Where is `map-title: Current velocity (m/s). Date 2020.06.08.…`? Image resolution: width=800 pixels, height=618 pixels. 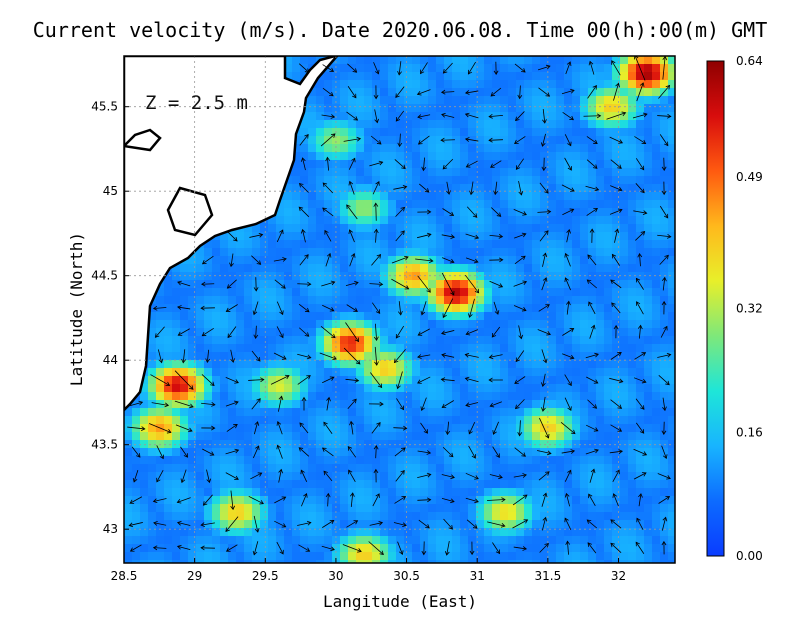 map-title: Current velocity (m/s). Date 2020.06.08.… is located at coordinates (400, 30).